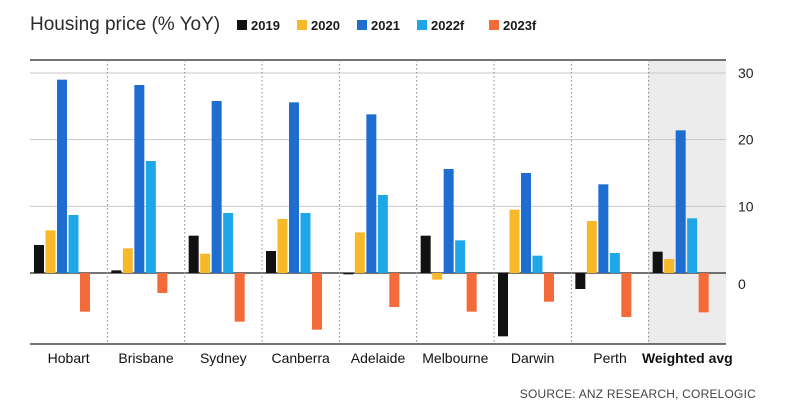 This screenshot has width=800, height=412. What do you see at coordinates (362, 25) in the screenshot?
I see `legend-swatch-2021` at bounding box center [362, 25].